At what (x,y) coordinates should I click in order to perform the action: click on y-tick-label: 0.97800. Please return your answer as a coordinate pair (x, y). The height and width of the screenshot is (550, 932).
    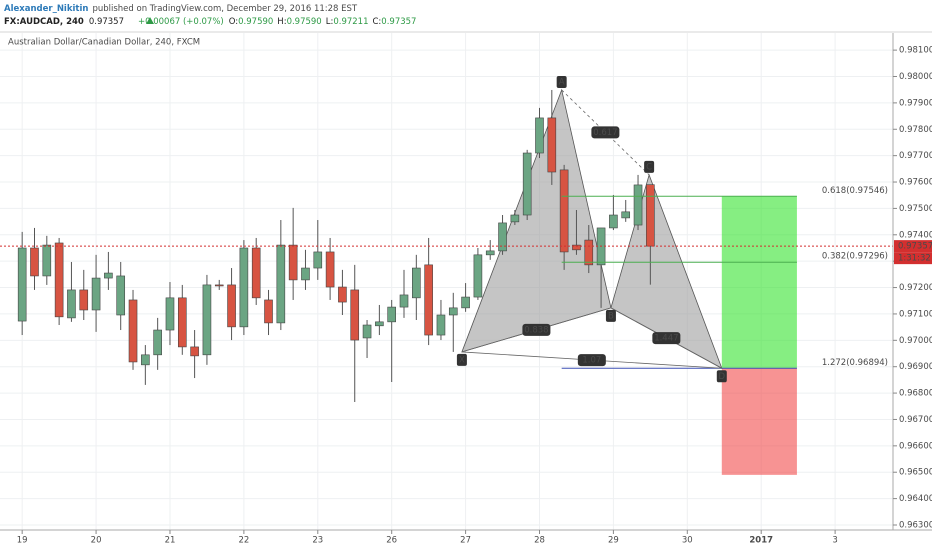
    Looking at the image, I should click on (915, 130).